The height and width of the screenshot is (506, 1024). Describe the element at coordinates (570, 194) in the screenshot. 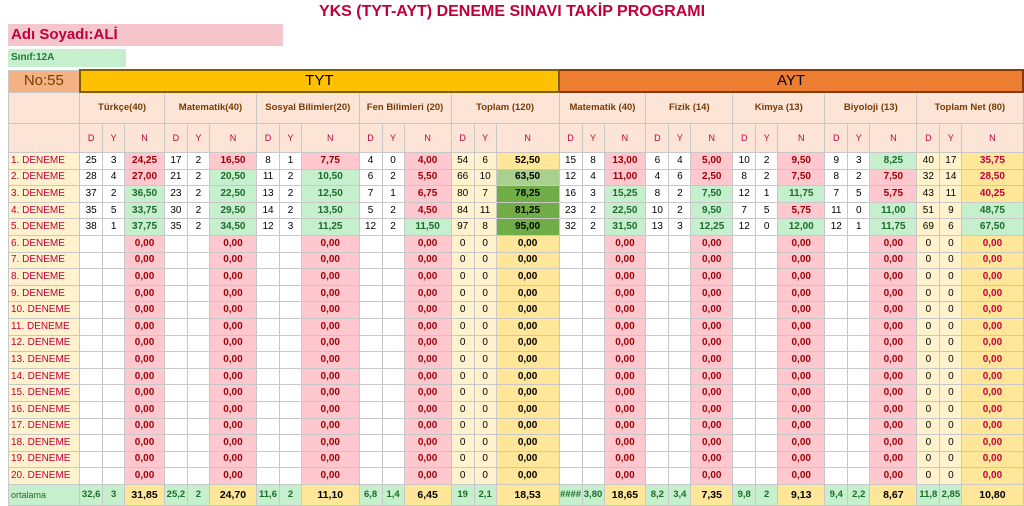

I see `correct-cell: 16` at that location.